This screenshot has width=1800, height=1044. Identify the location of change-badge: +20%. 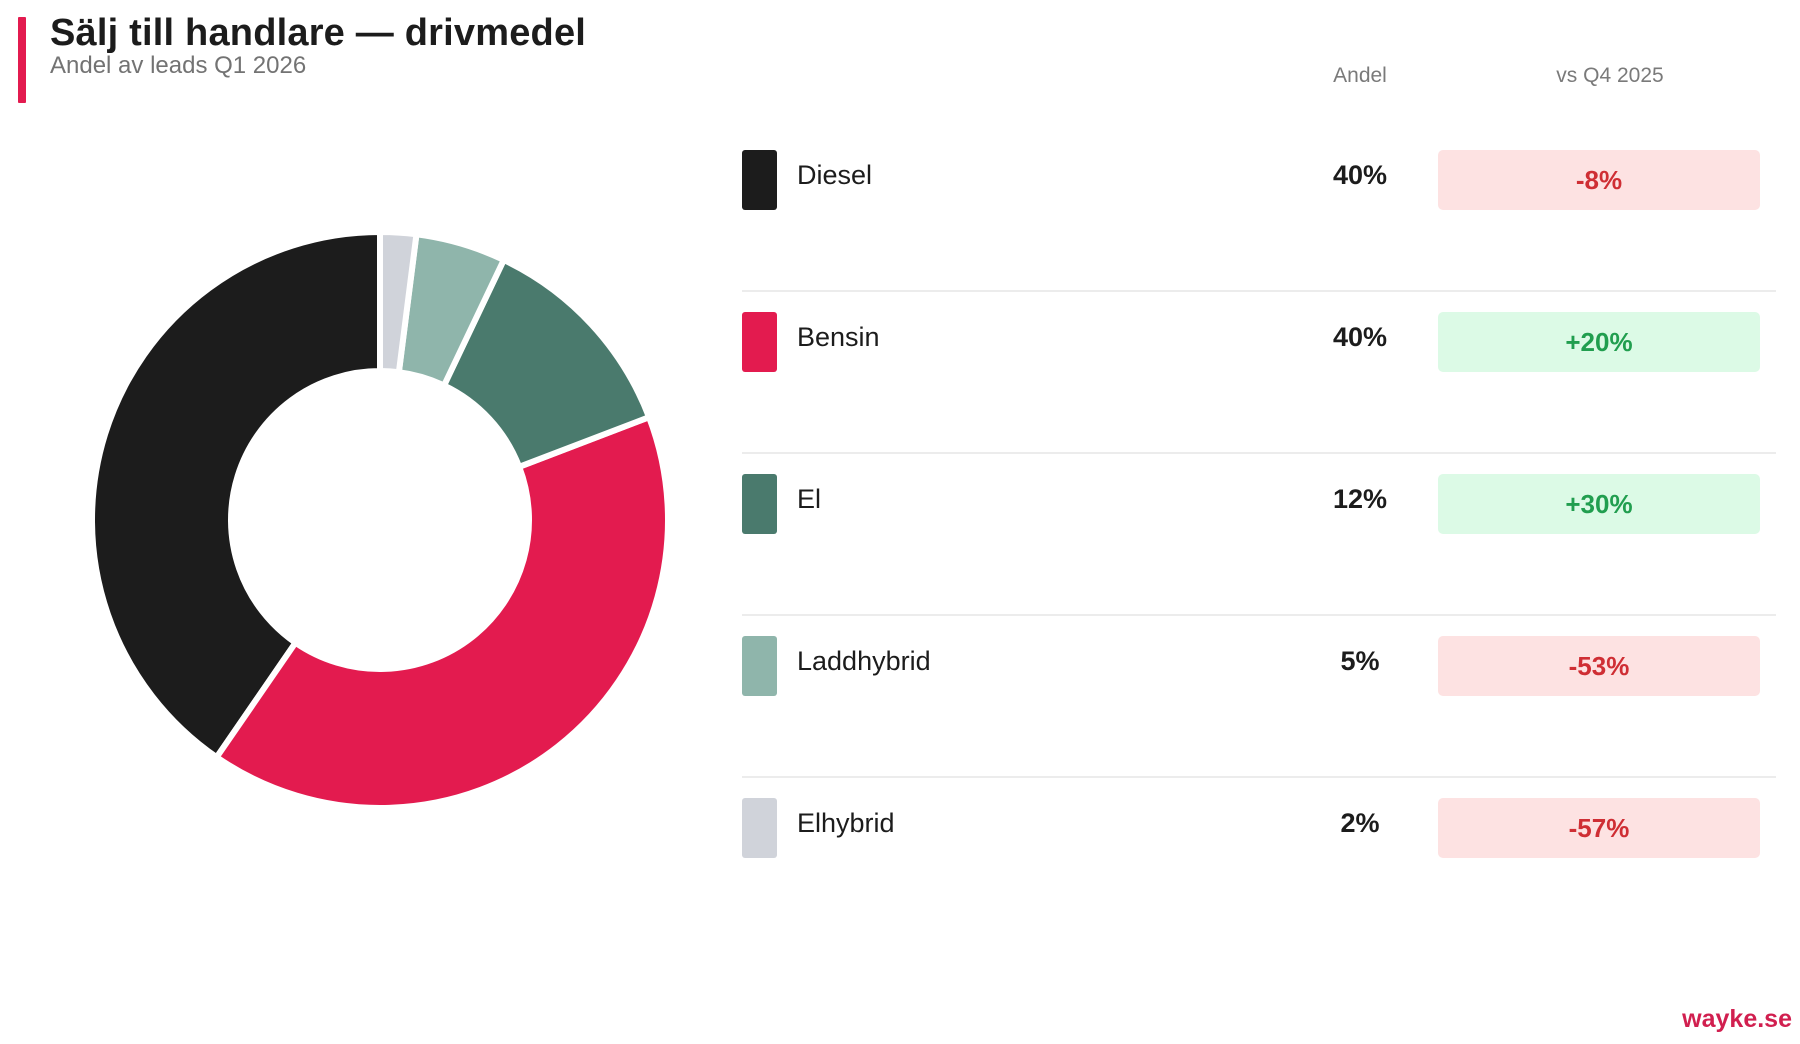
(1599, 342).